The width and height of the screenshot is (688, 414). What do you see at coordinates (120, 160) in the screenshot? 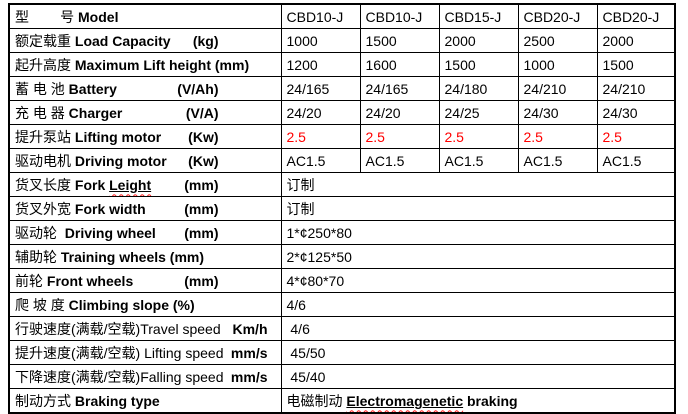
I see `row-label-segment: Driving motor` at bounding box center [120, 160].